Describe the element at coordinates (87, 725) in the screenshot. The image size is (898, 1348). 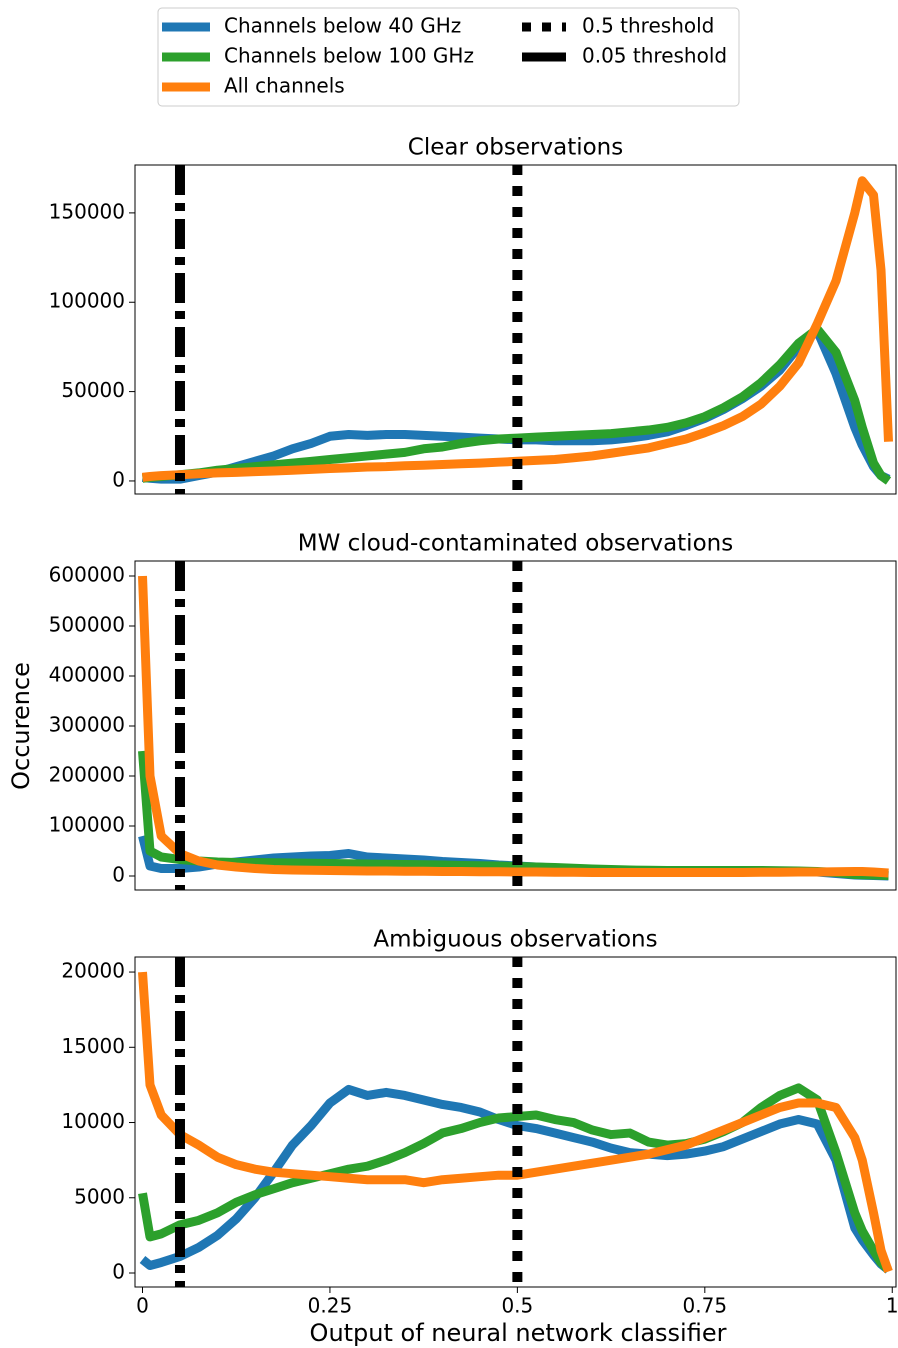
I see `y-tick-label: 300000` at that location.